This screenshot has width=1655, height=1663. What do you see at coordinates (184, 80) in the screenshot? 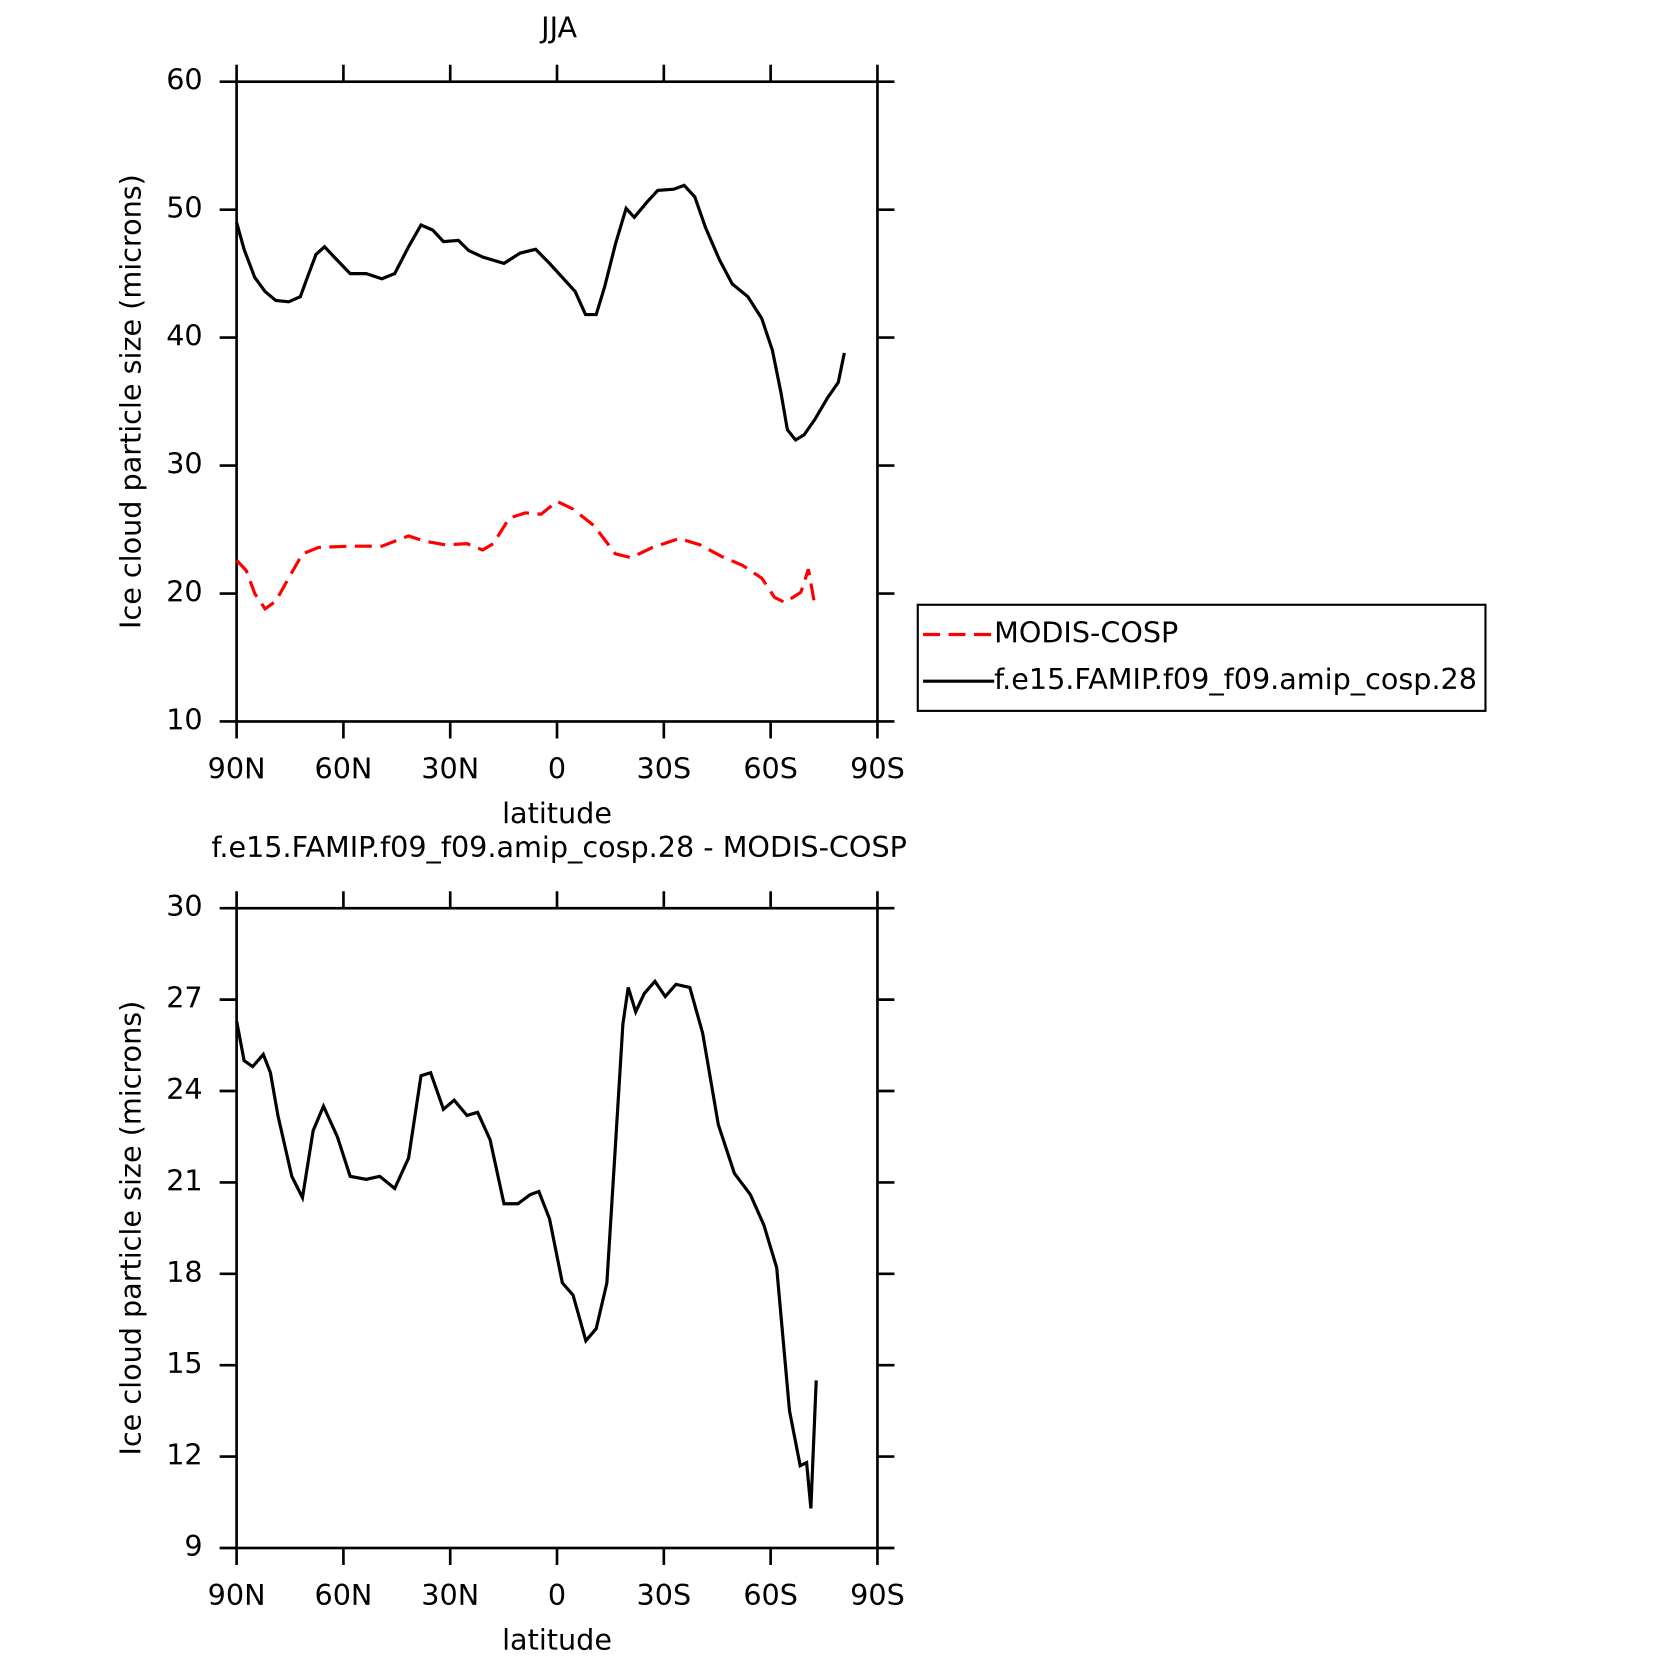
I see `y-tick-label: 60` at bounding box center [184, 80].